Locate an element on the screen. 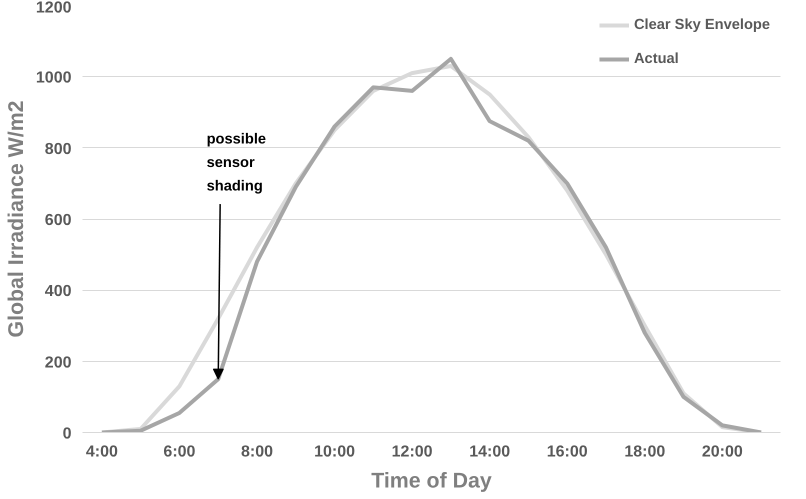 The image size is (806, 499). legend-label: Clear Sky Envelope is located at coordinates (702, 25).